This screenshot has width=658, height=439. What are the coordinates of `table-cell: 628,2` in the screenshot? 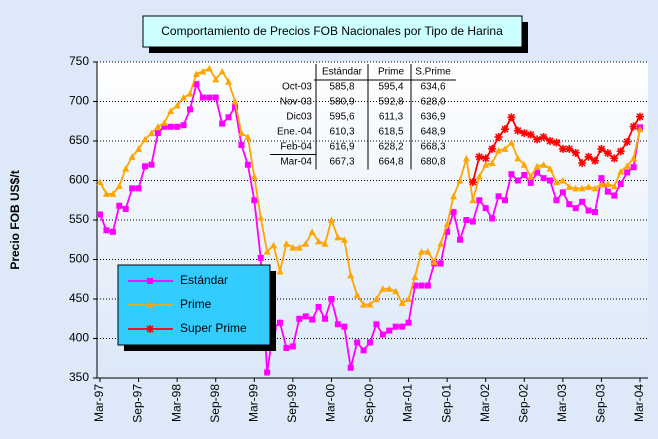 It's located at (390, 147).